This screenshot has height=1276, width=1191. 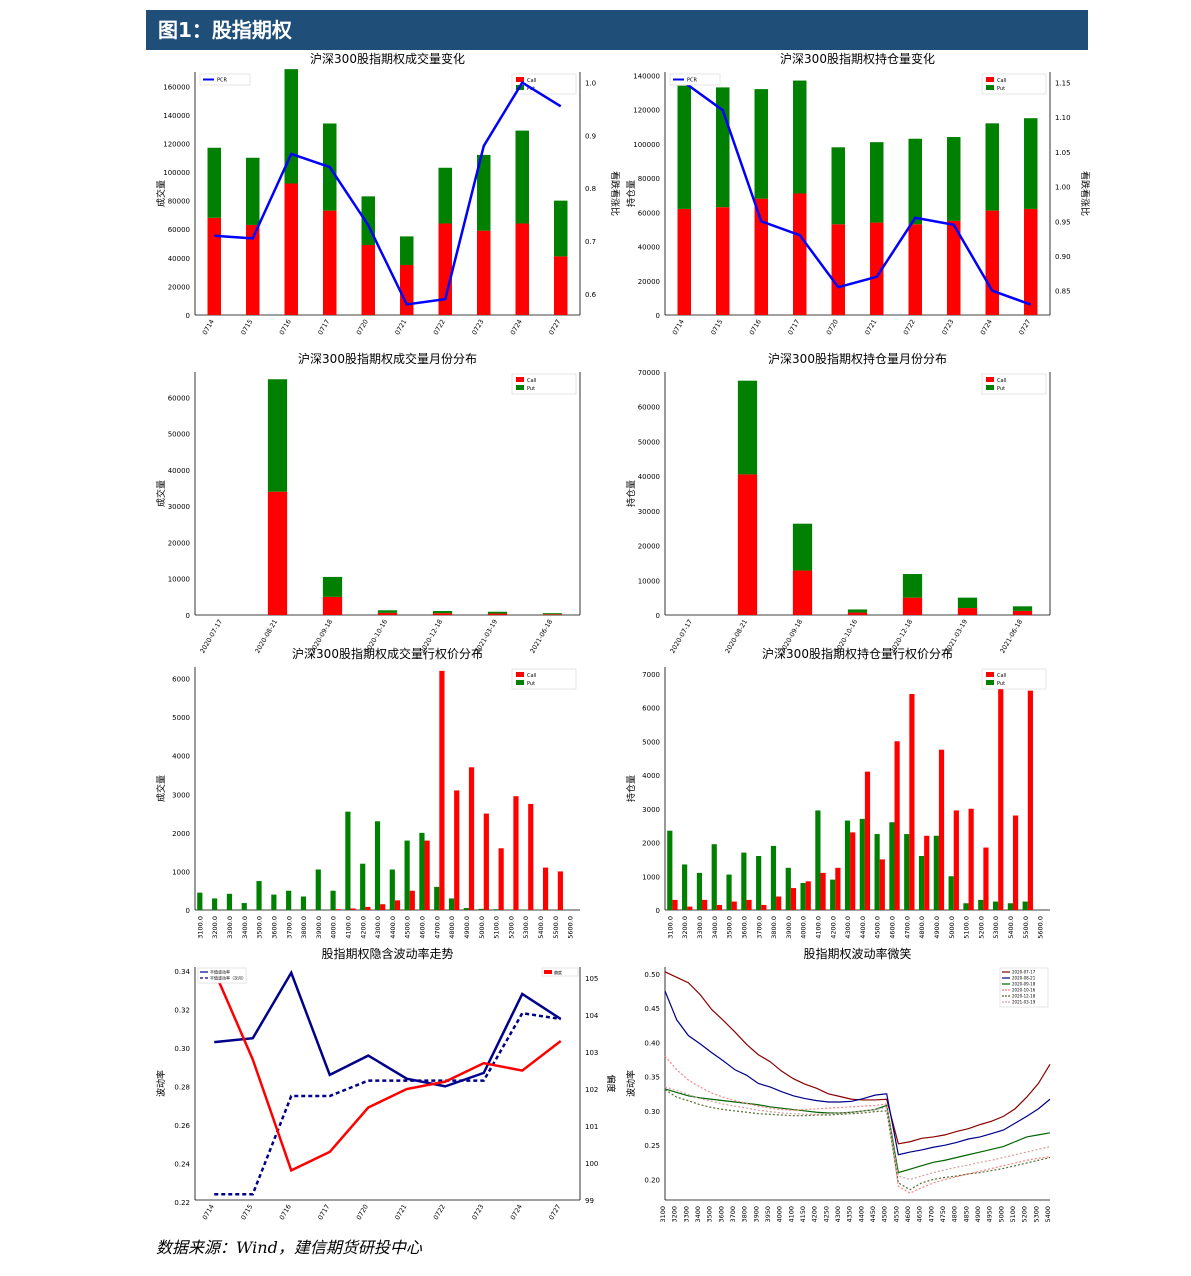 I want to click on chart-title: 沪深300股指期权成交量行权价分布, so click(x=387, y=653).